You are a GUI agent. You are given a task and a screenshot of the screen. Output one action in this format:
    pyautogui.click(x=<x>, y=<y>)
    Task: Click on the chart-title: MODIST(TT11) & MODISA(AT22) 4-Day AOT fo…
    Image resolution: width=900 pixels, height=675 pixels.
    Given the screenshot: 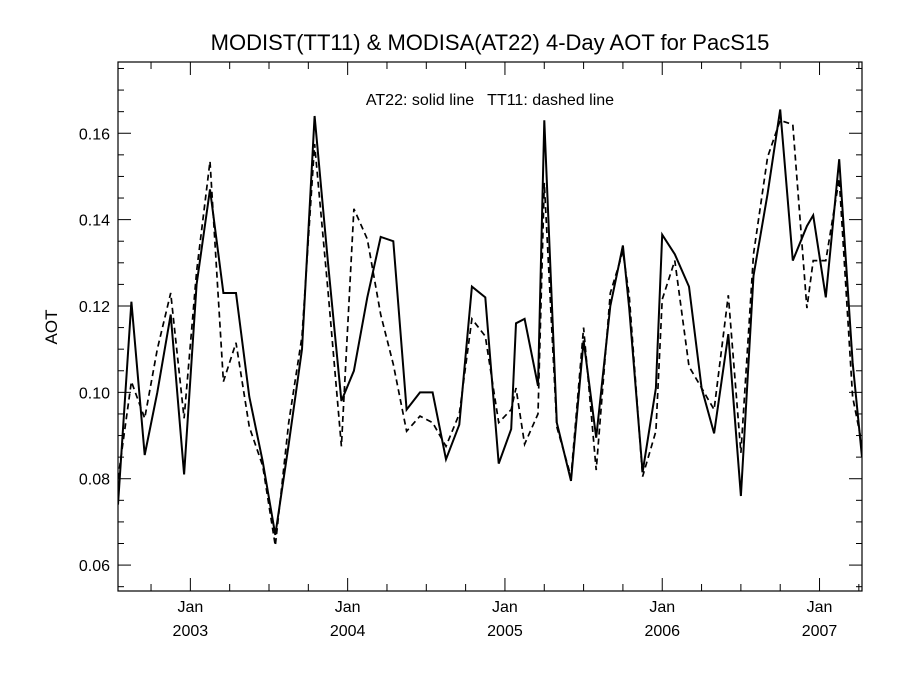 What is the action you would take?
    pyautogui.click(x=490, y=42)
    